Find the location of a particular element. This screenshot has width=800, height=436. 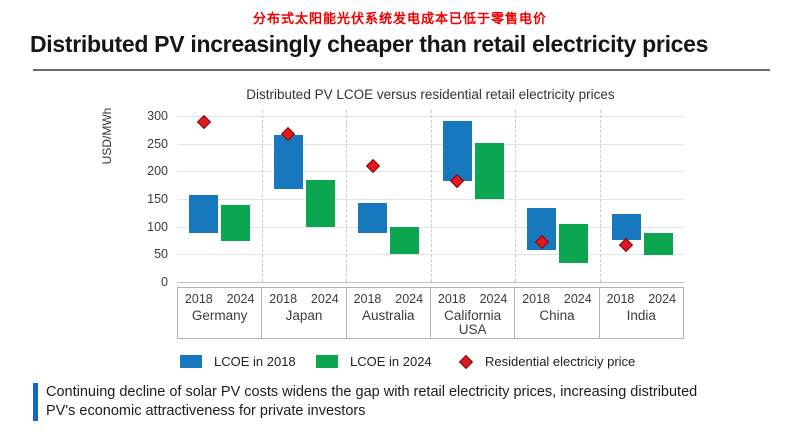

category-cell-germany: 2018 2024 Germany is located at coordinates (220, 313).